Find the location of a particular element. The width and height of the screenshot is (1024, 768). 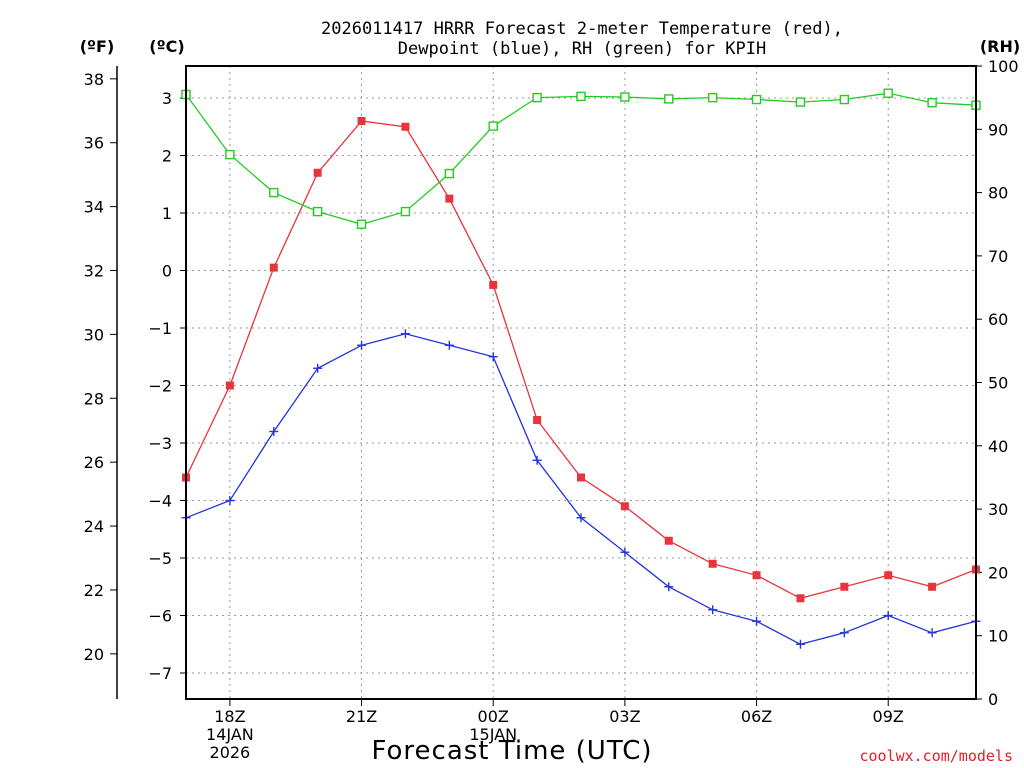

fahrenheit-tick-label: 22 is located at coordinates (94, 590).